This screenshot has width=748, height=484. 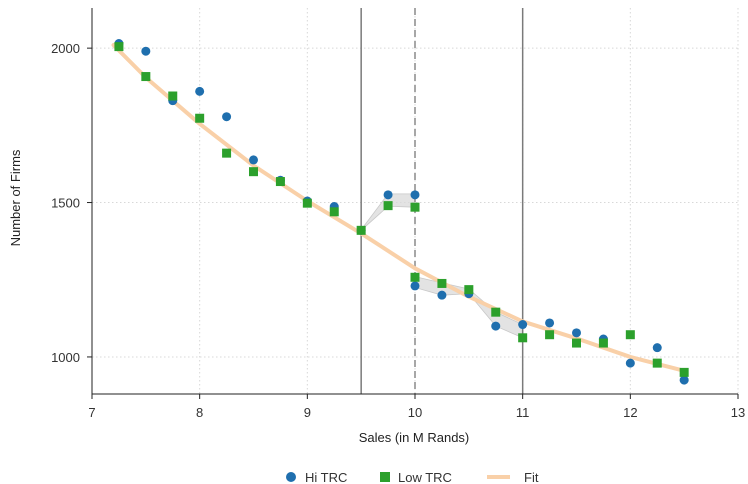 I want to click on x-axis: 7 8 9 10 11 12 13, so click(x=416, y=406).